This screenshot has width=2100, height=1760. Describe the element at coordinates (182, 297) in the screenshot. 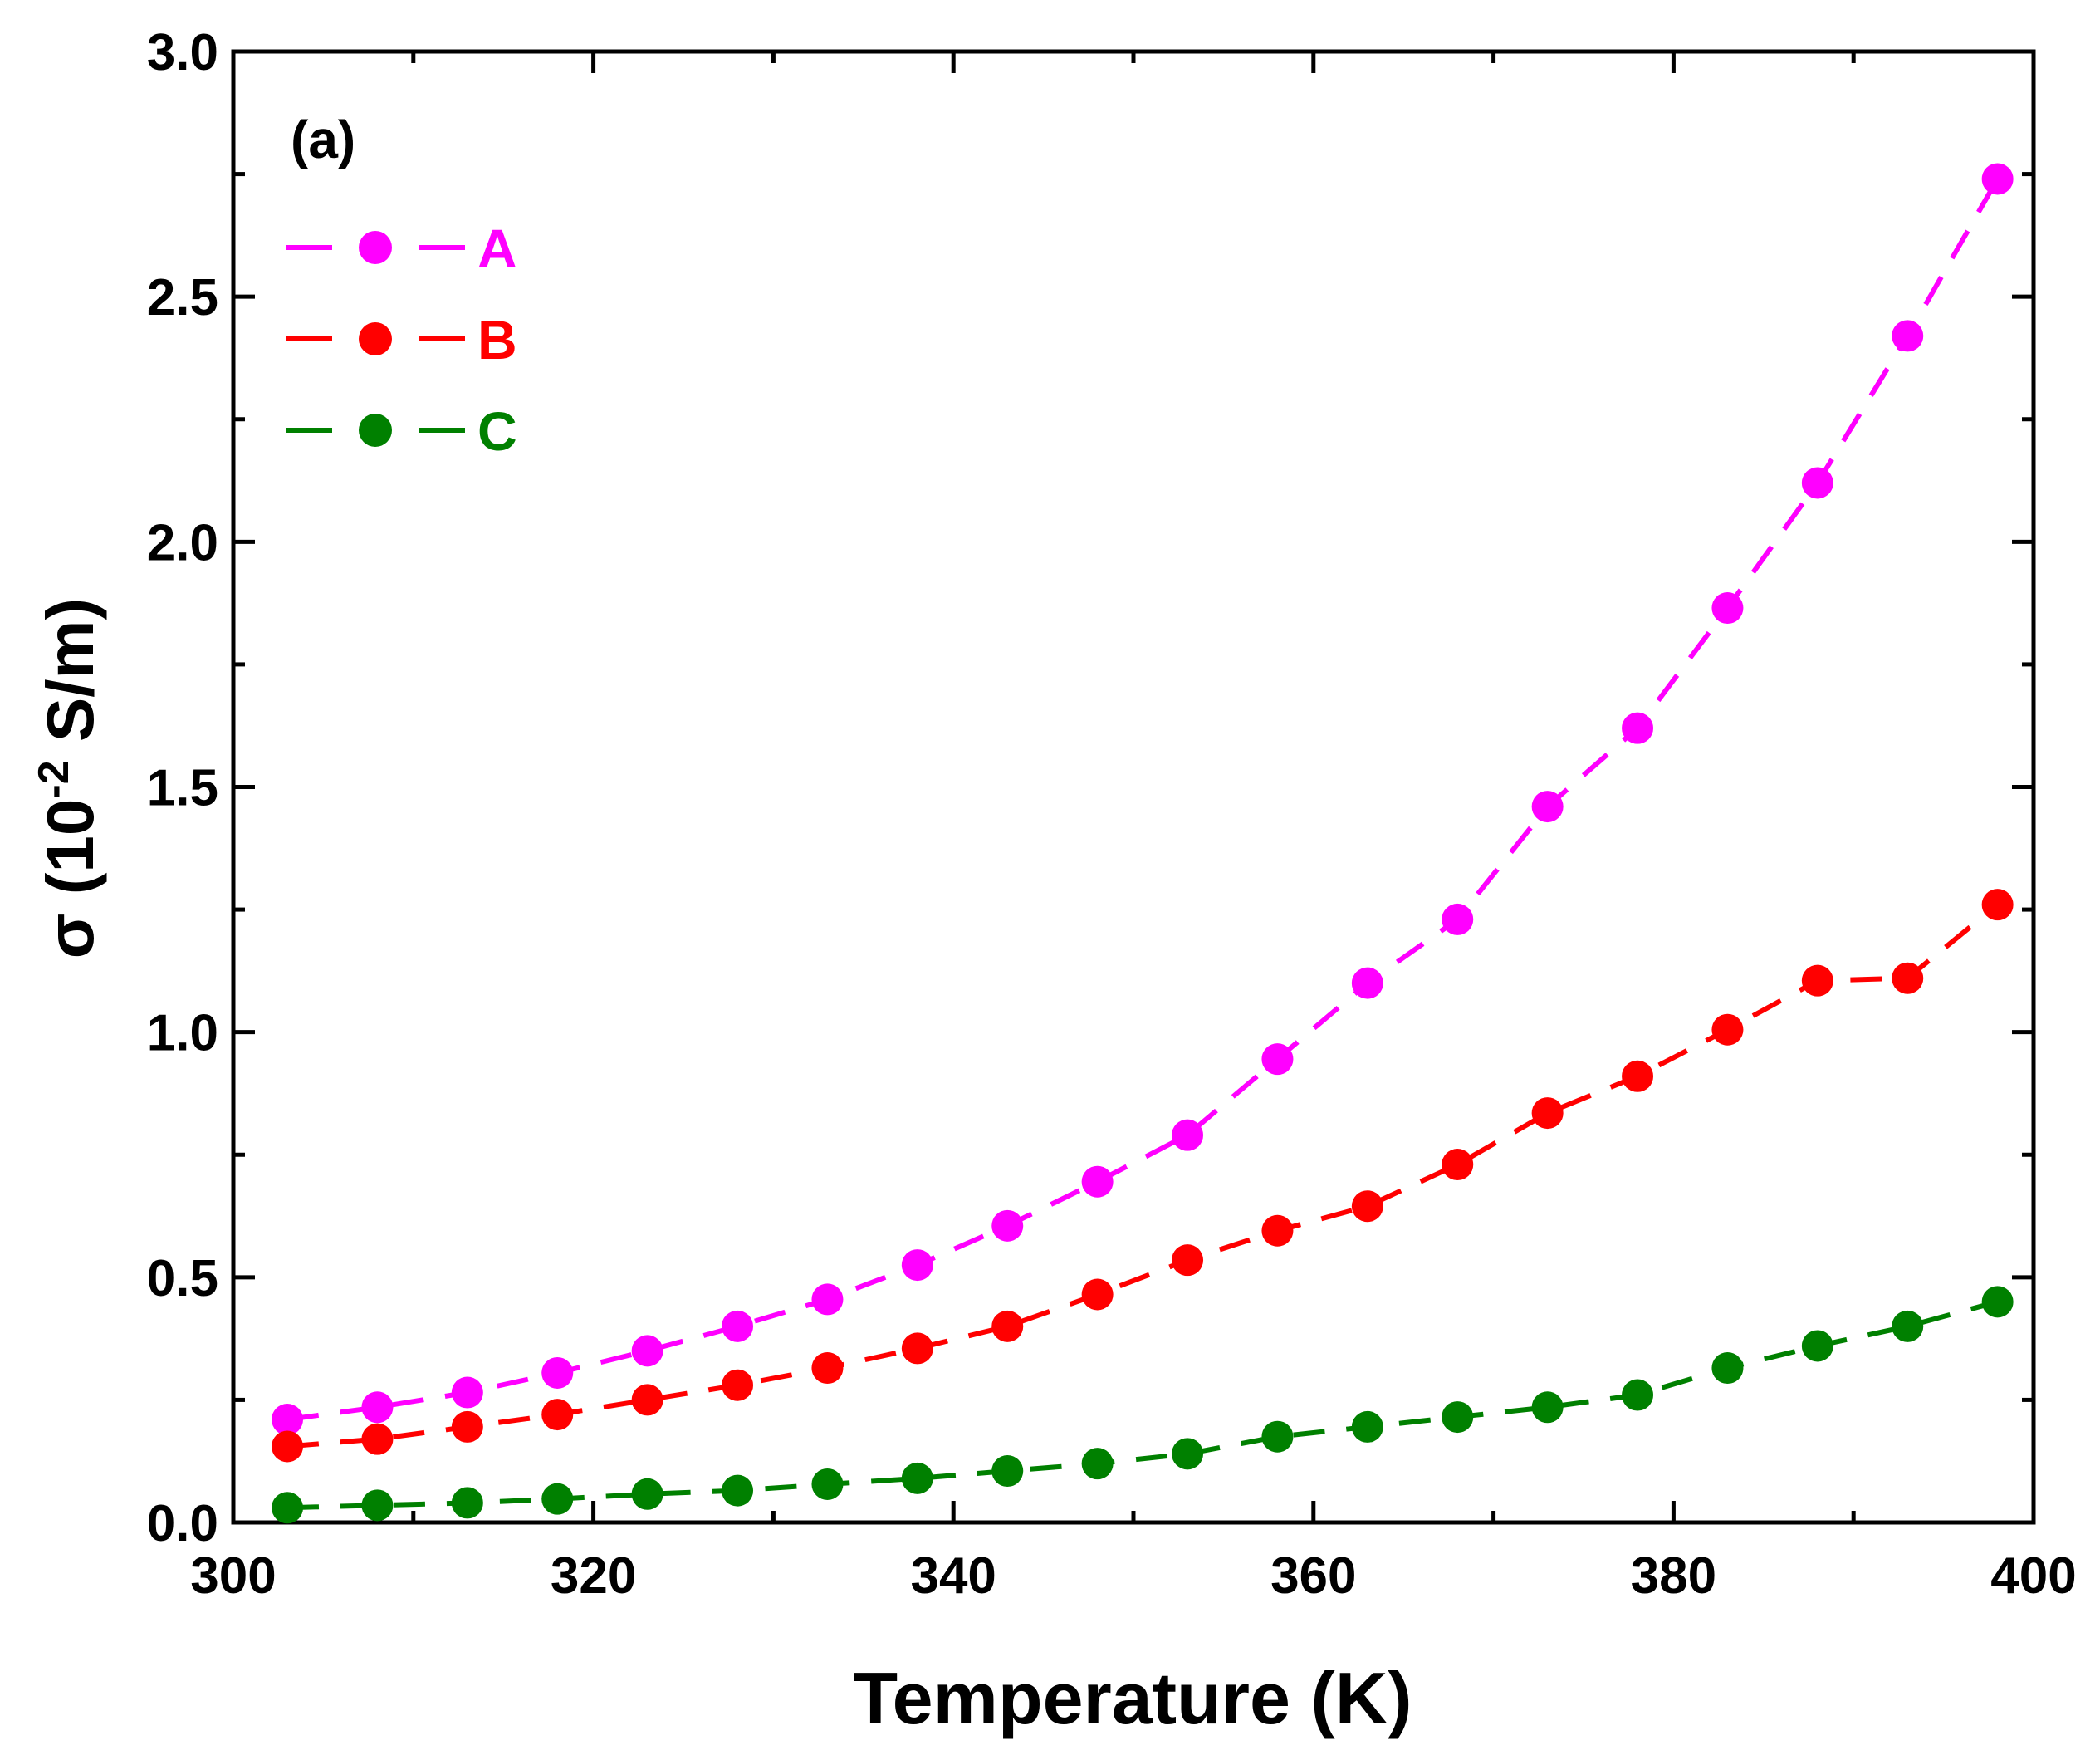

I see `y-tick-label: 2.5` at that location.